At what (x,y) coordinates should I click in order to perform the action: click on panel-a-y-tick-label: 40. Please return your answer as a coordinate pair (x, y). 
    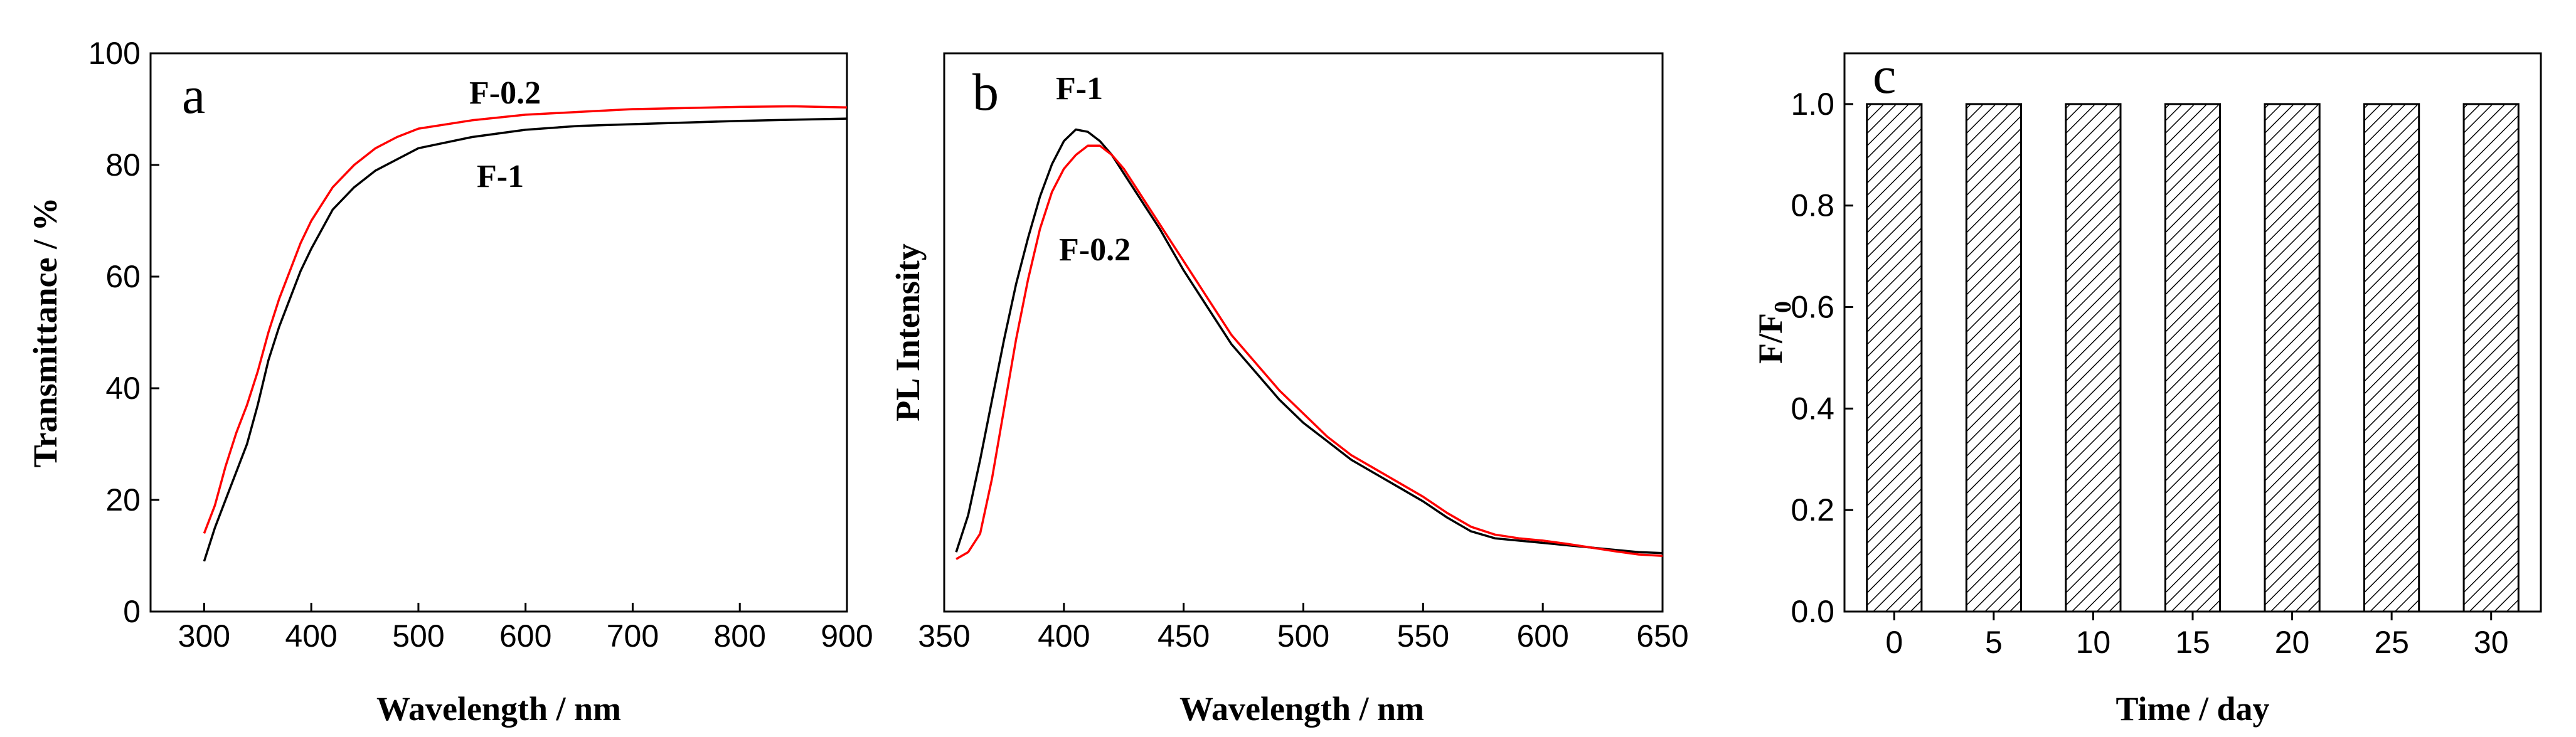
    Looking at the image, I should click on (123, 388).